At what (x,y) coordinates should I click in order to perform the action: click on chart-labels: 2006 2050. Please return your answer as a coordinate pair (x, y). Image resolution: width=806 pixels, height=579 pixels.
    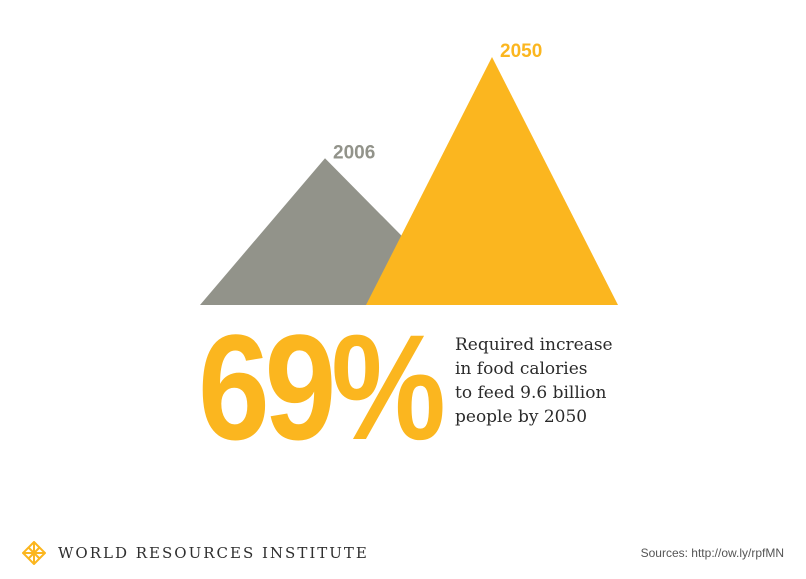
    Looking at the image, I should click on (437, 102).